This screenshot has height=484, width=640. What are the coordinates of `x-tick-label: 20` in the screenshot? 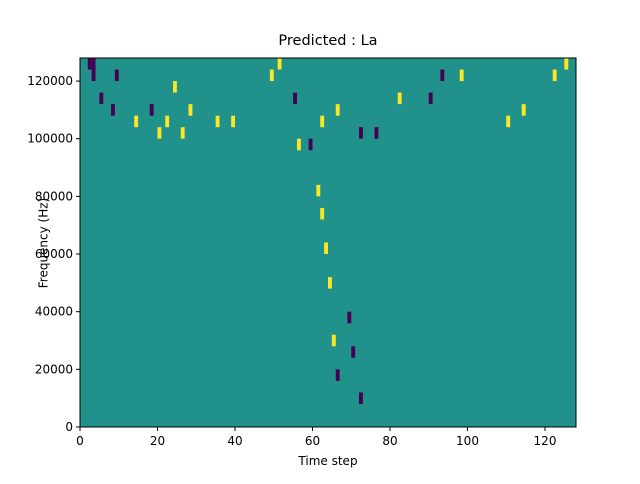 It's located at (157, 441).